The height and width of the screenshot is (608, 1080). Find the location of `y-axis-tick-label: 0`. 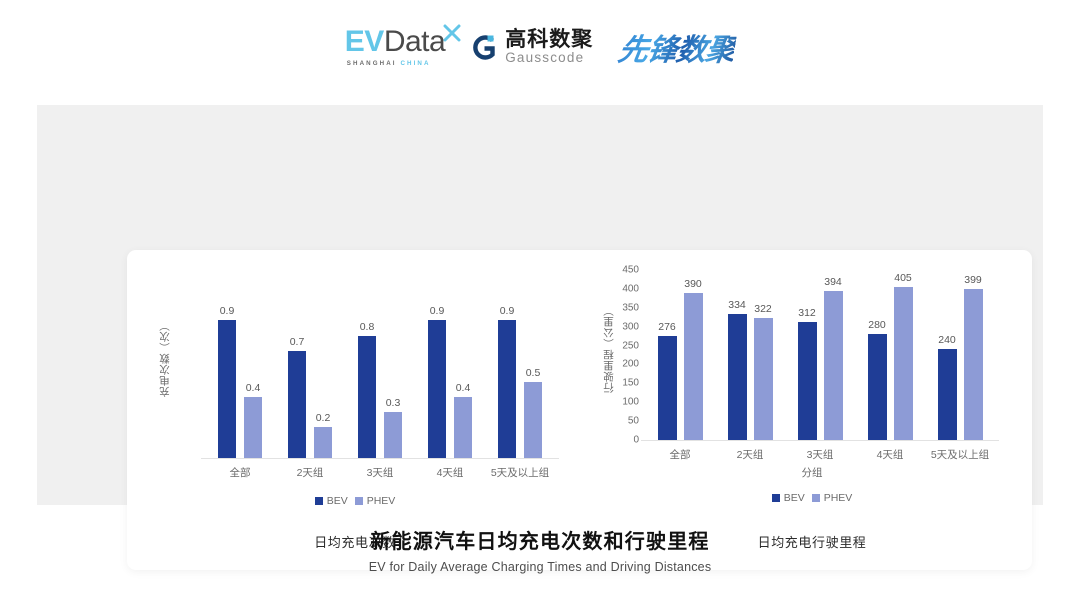

y-axis-tick-label: 0 is located at coordinates (636, 440).